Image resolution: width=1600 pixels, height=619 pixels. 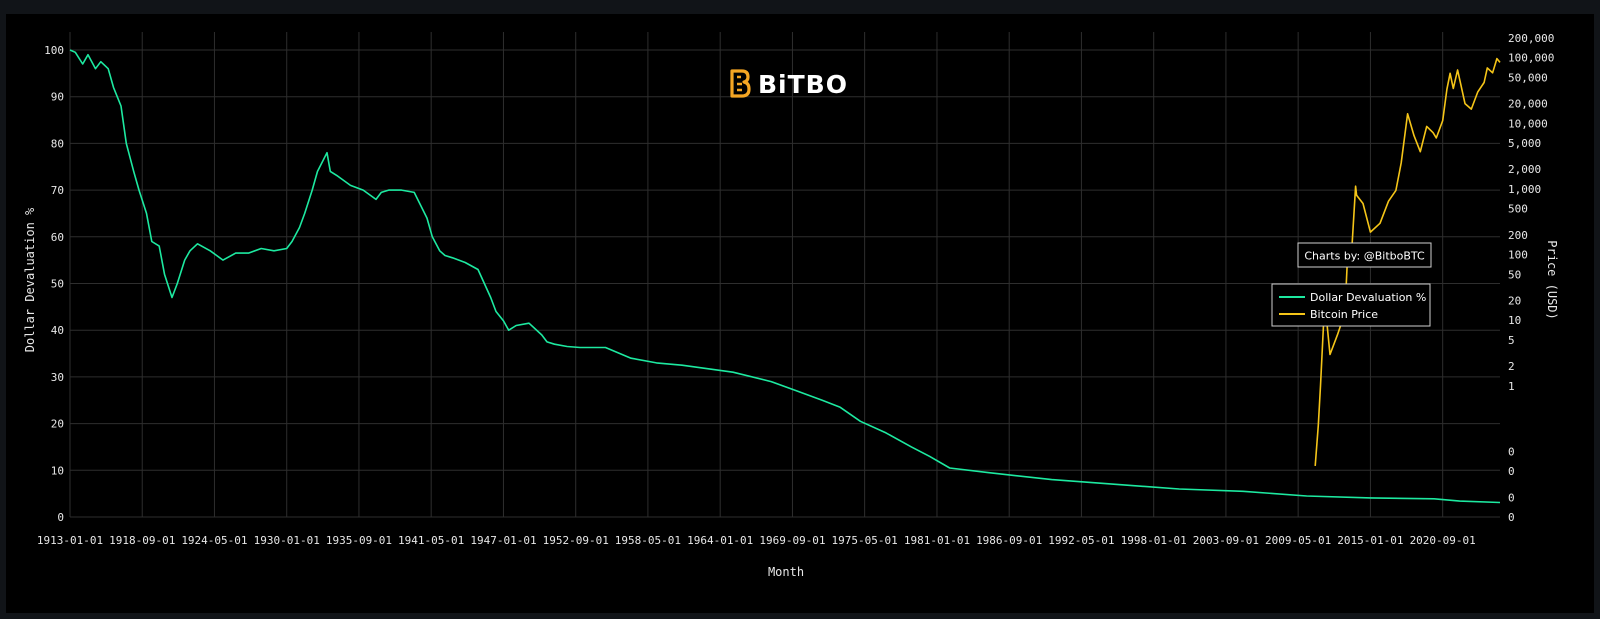 I want to click on x-tick-label: 1930-01-01, so click(x=287, y=540).